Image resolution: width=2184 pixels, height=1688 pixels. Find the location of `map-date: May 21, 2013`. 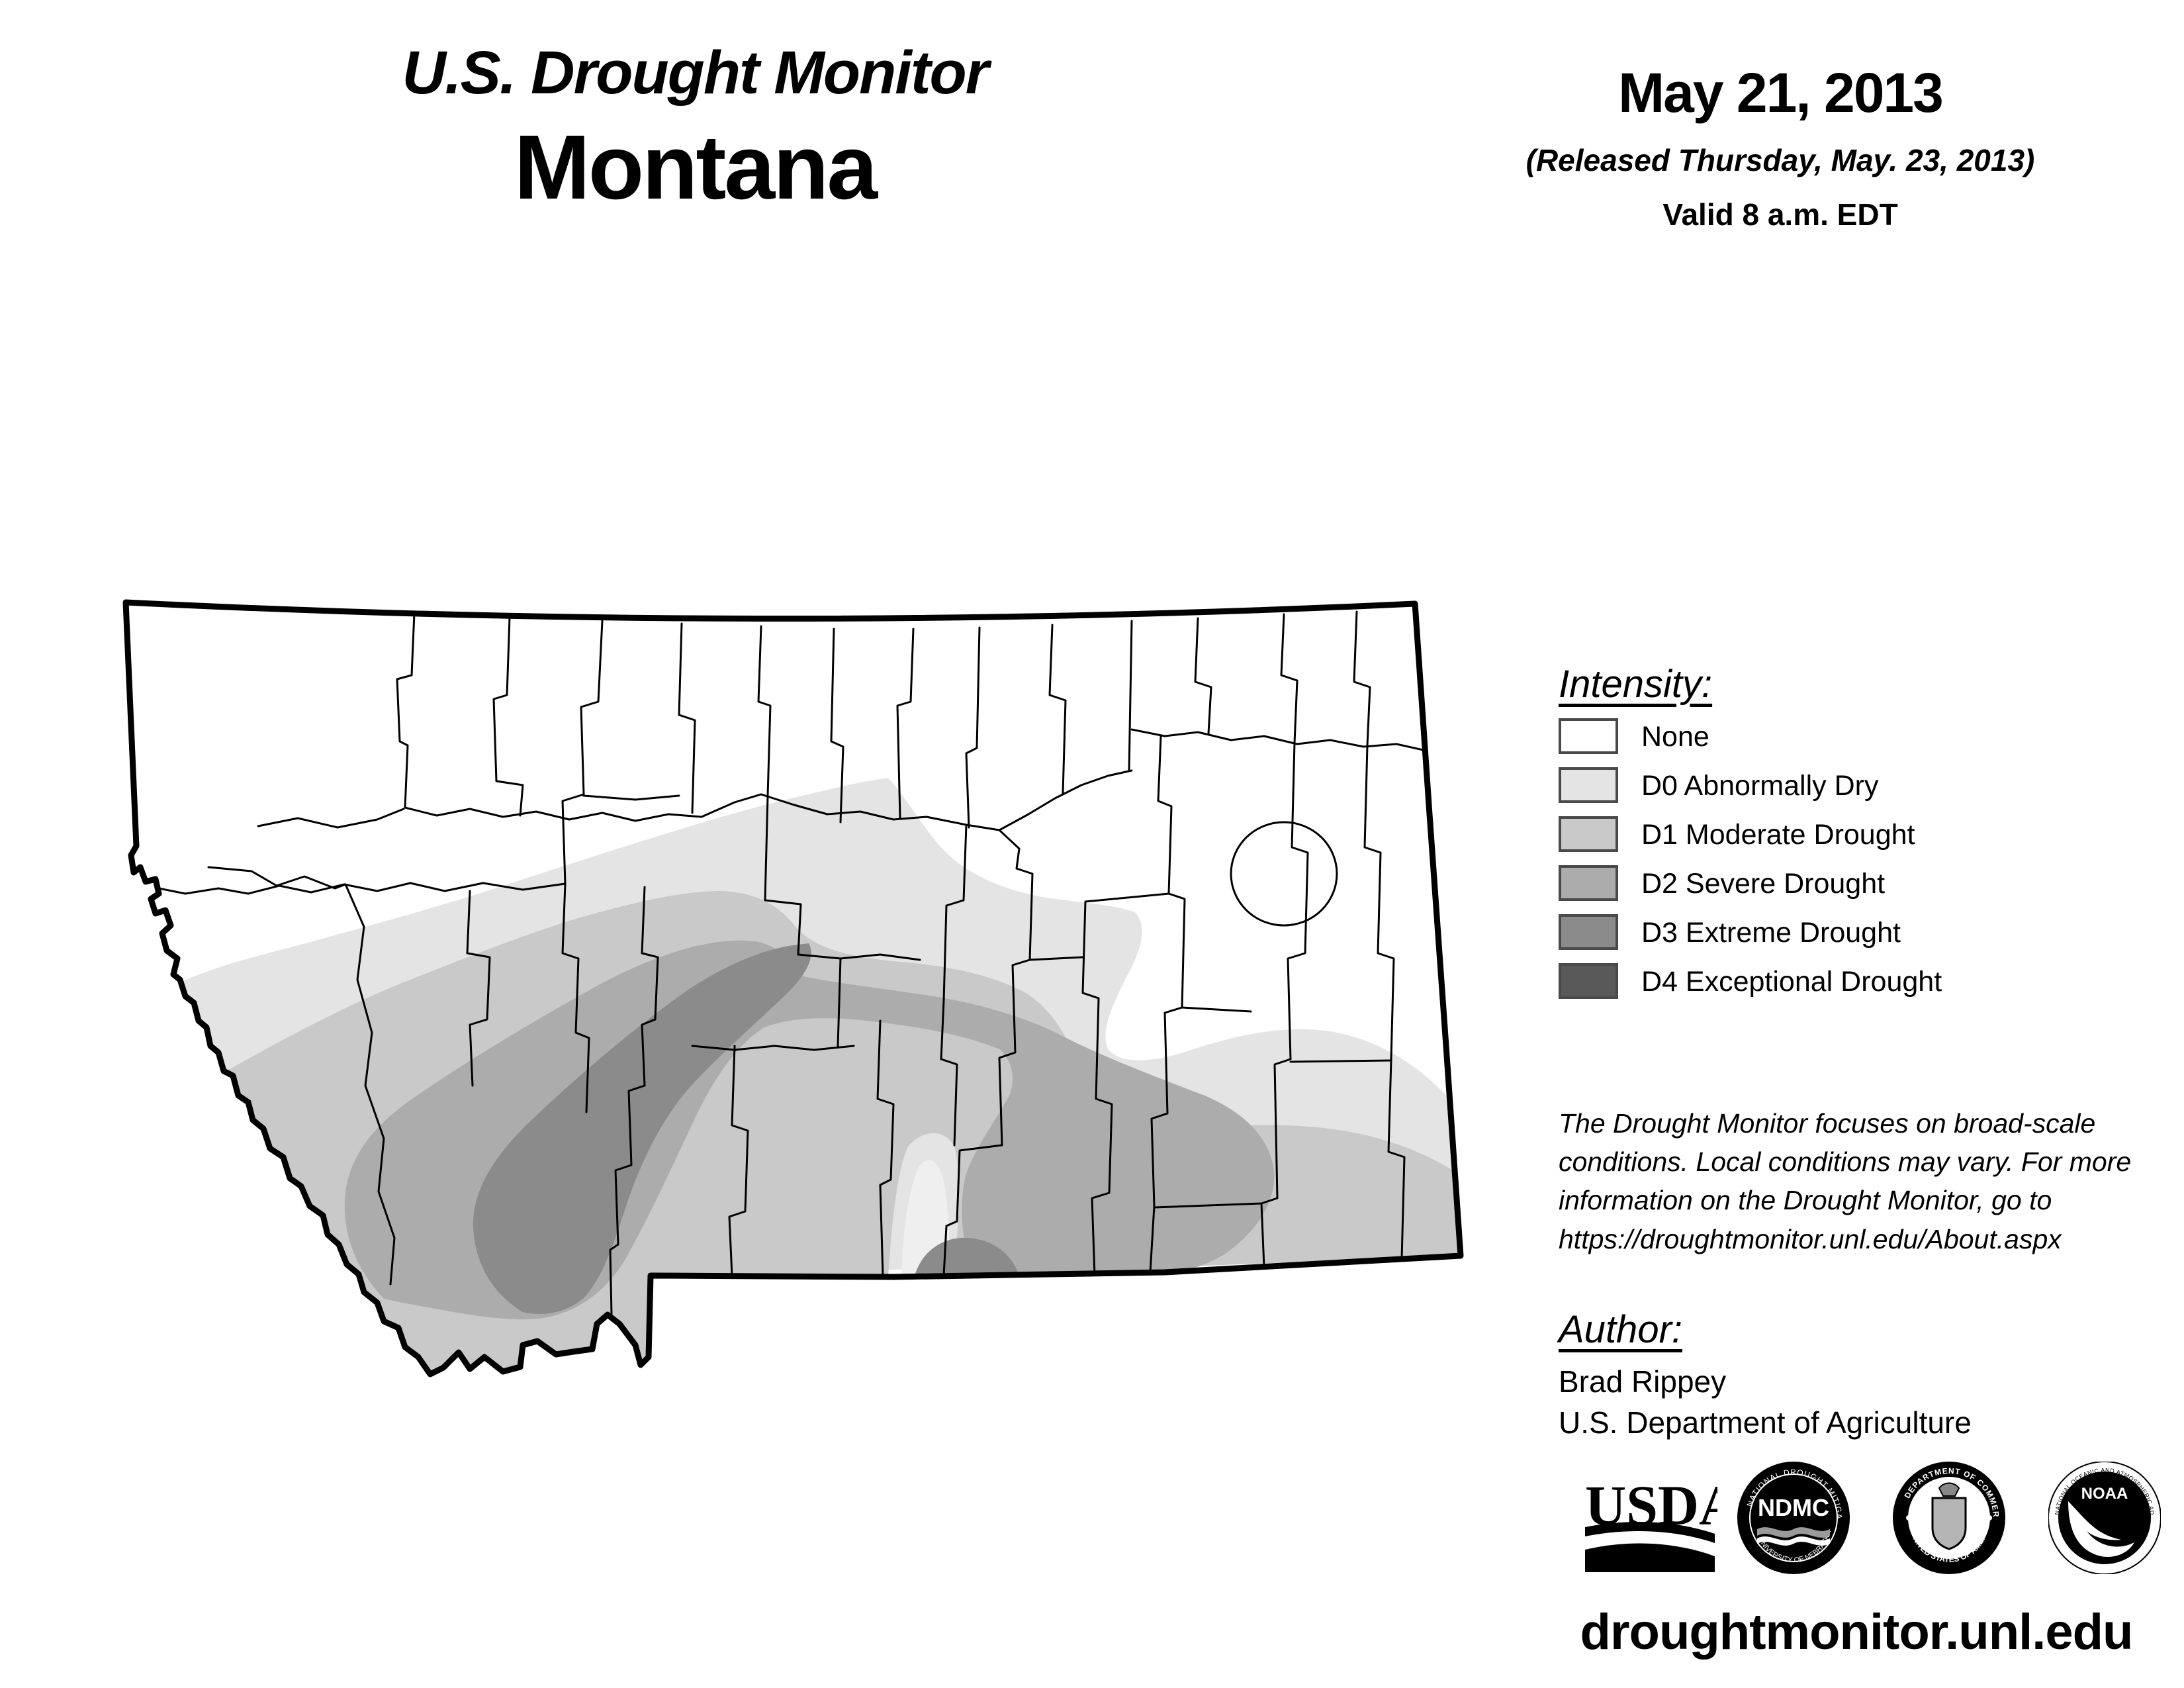

map-date: May 21, 2013 is located at coordinates (1781, 93).